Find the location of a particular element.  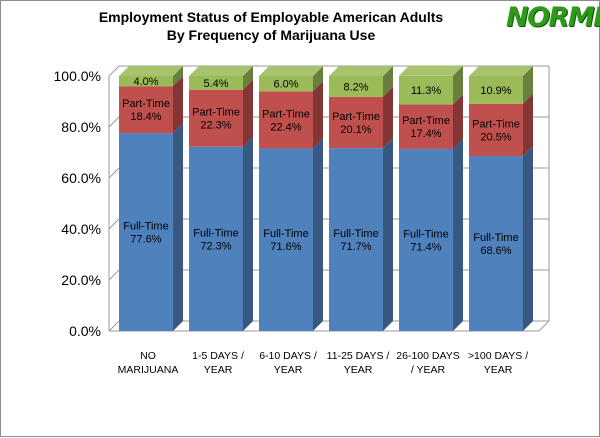

bar-data-label: 4.0% is located at coordinates (145, 82).